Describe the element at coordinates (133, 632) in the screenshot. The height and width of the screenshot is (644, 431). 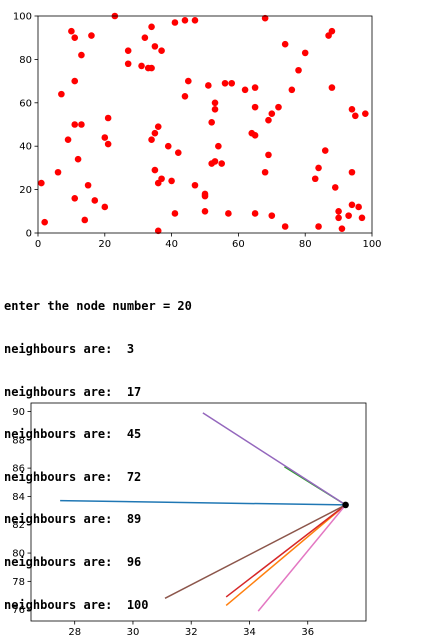
I see `lines-x-tick-label: 30` at that location.